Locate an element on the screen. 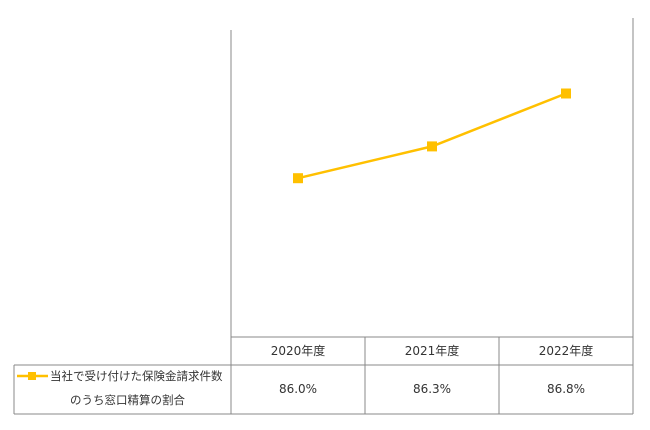  legend-label-line1: 当社で受け付けた保険金請求件数 is located at coordinates (136, 376).